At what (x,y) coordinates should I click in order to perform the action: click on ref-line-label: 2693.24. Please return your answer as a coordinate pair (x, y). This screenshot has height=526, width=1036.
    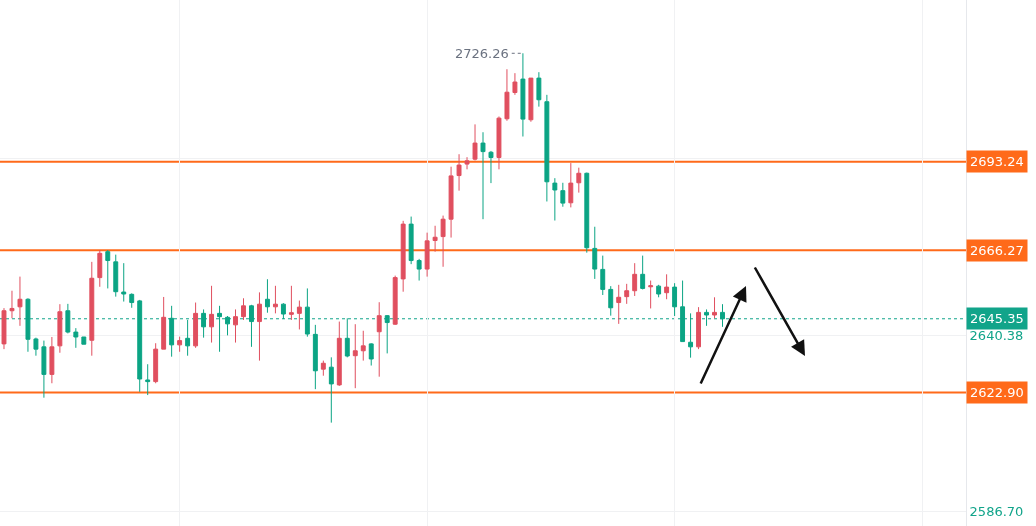
    Looking at the image, I should click on (997, 161).